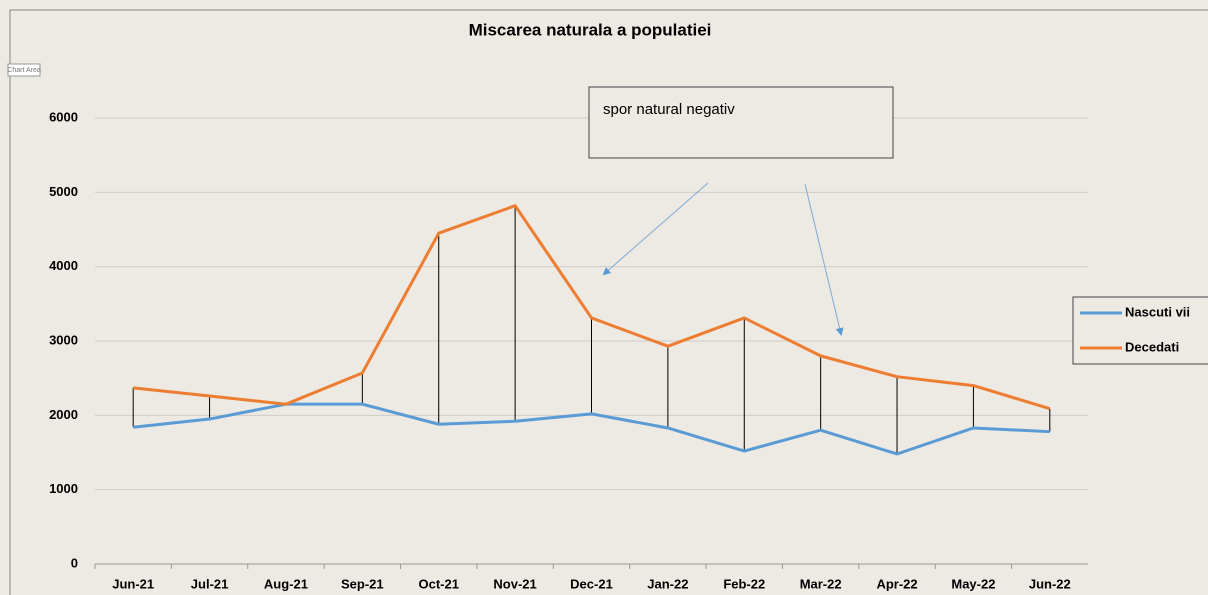  What do you see at coordinates (1050, 583) in the screenshot?
I see `x-tick-label: Jun-22` at bounding box center [1050, 583].